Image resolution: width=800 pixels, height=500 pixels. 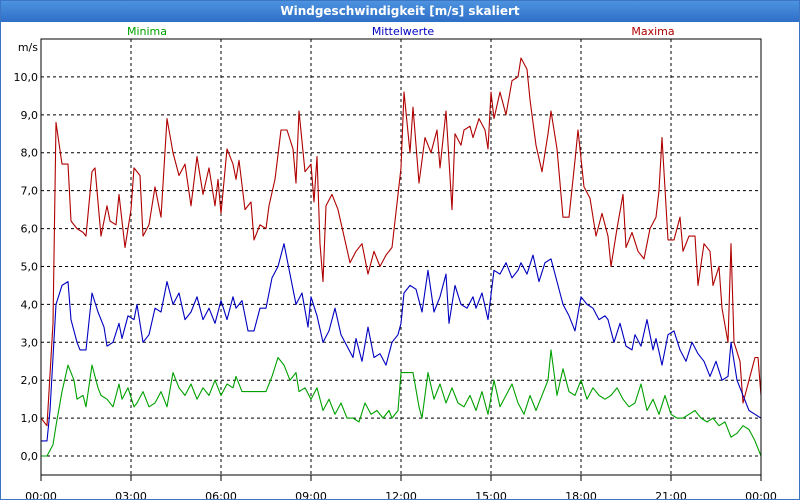 I want to click on y-tick-label: 10,0, so click(x=26, y=77).